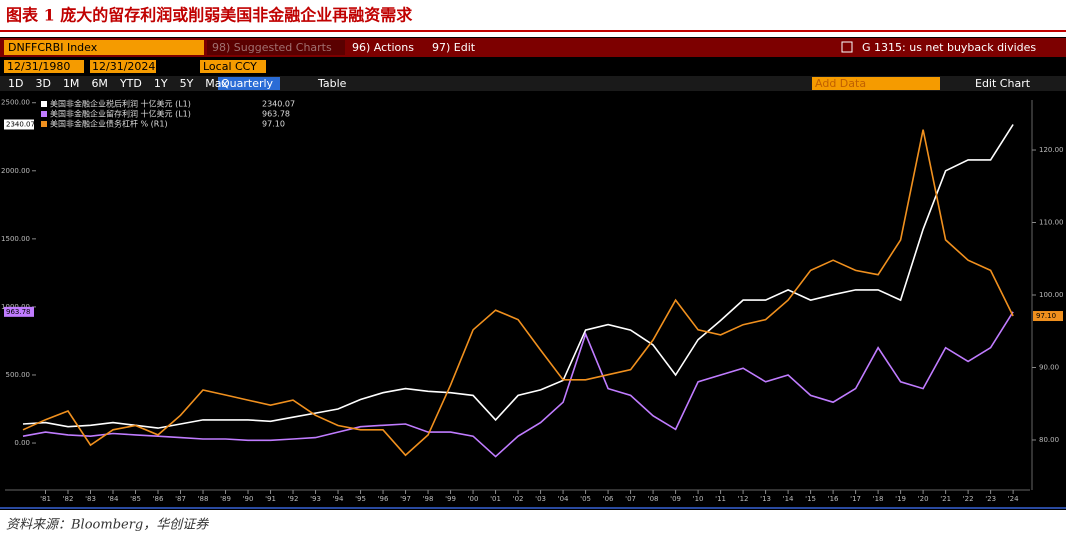 This screenshot has width=1066, height=545. What do you see at coordinates (720, 499) in the screenshot?
I see `x-tick-label: '11` at bounding box center [720, 499].